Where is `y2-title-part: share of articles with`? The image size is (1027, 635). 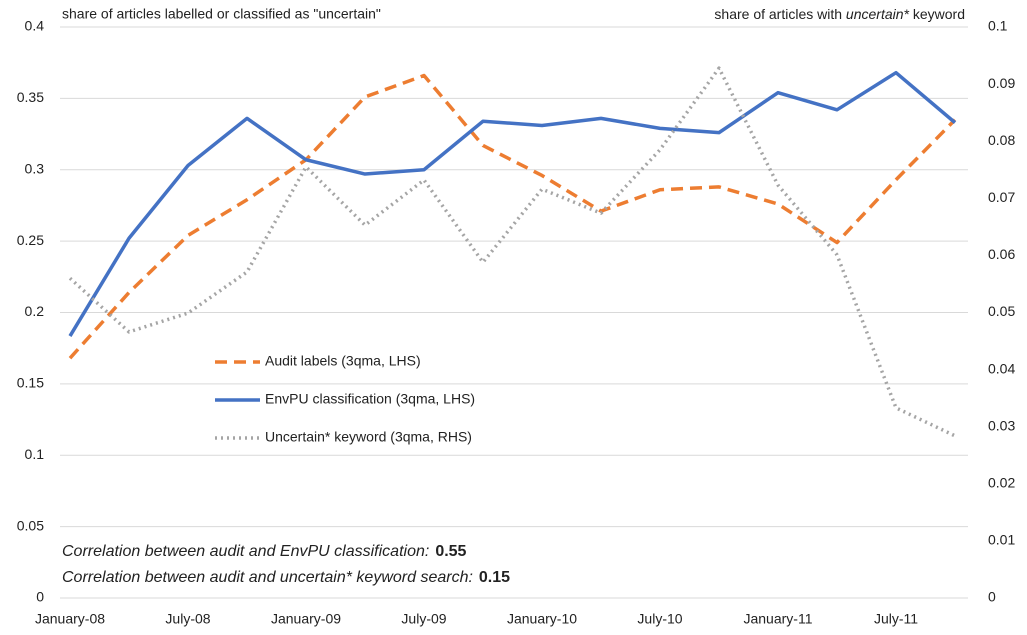
y2-title-part: share of articles with is located at coordinates (780, 14).